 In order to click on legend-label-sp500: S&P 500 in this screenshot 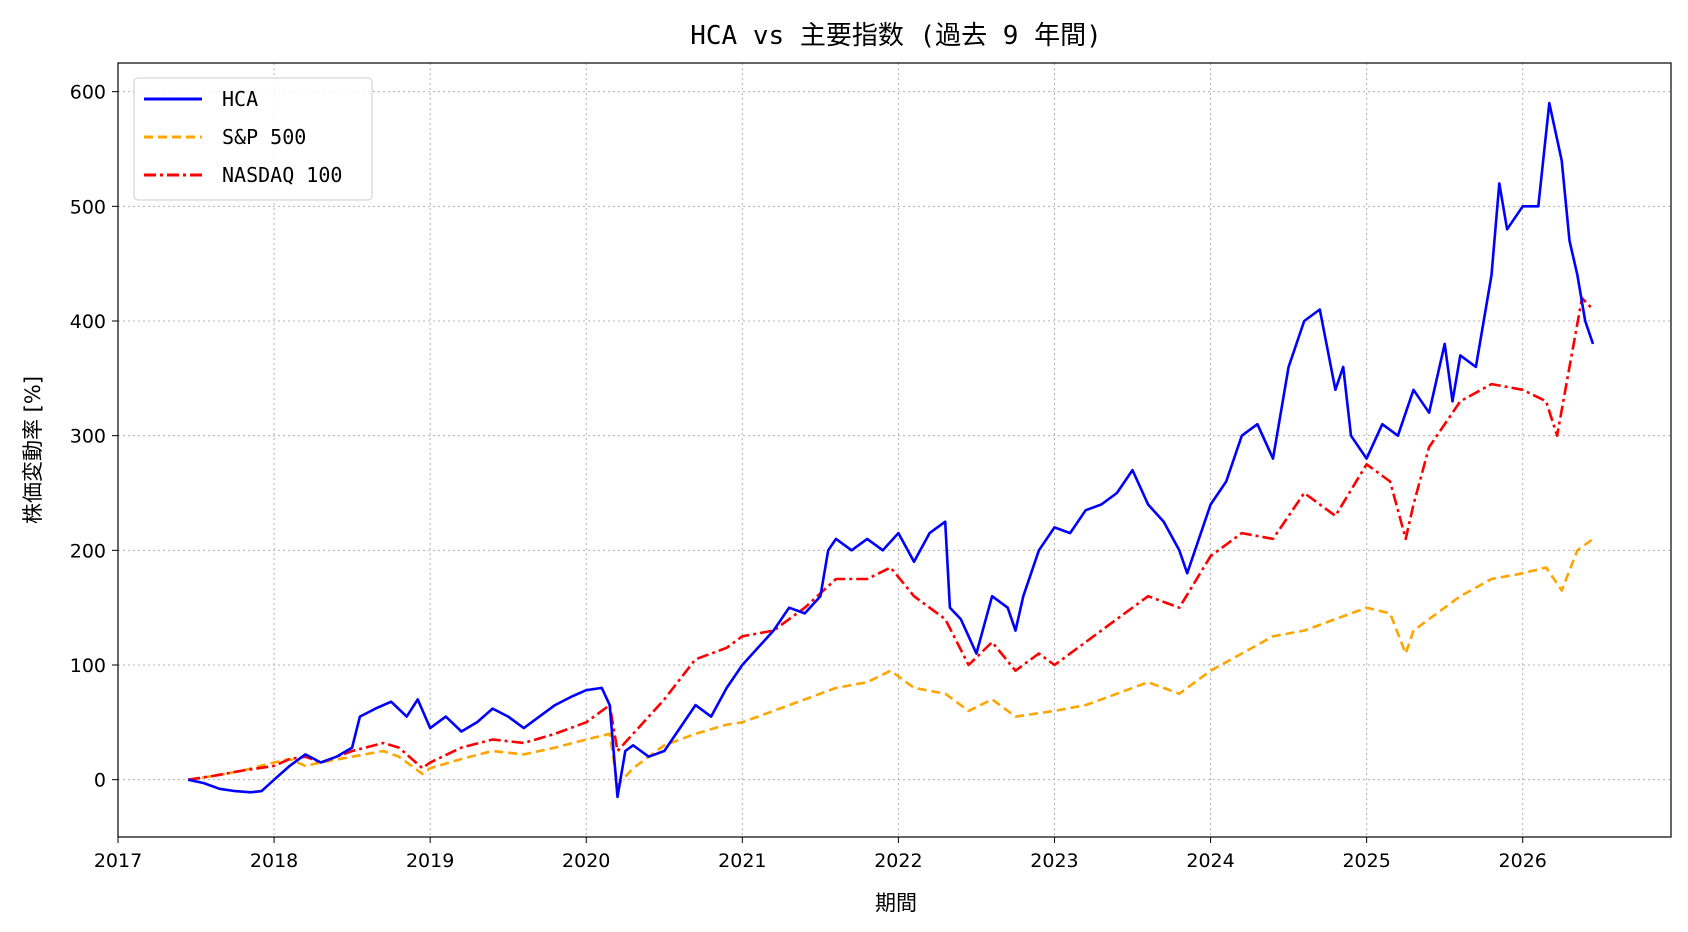, I will do `click(264, 137)`.